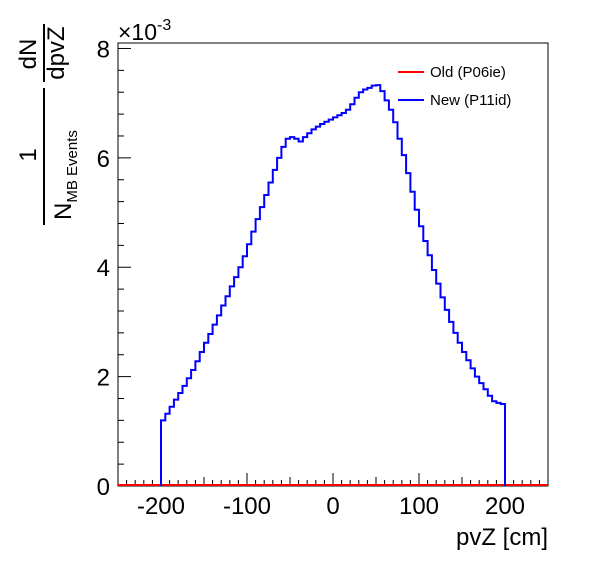  What do you see at coordinates (332, 506) in the screenshot?
I see `x-tick-label: 0` at bounding box center [332, 506].